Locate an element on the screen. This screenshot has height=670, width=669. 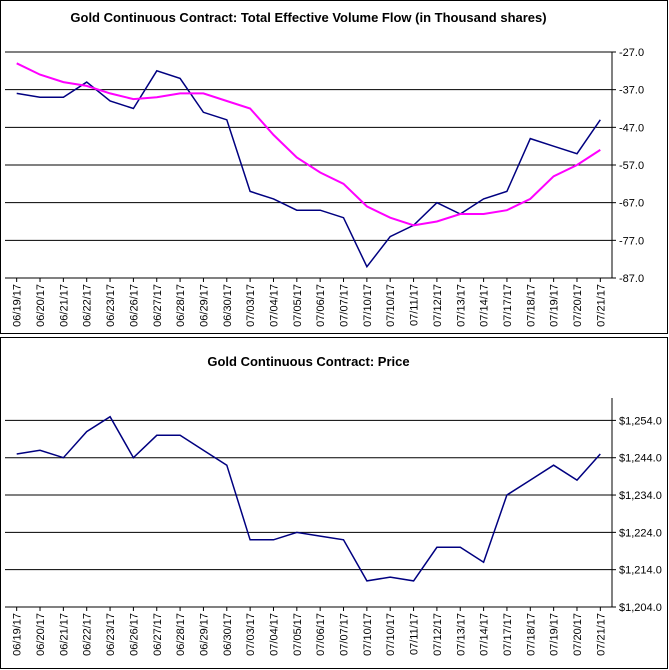
y-tick-label: -47.0 is located at coordinates (631, 128).